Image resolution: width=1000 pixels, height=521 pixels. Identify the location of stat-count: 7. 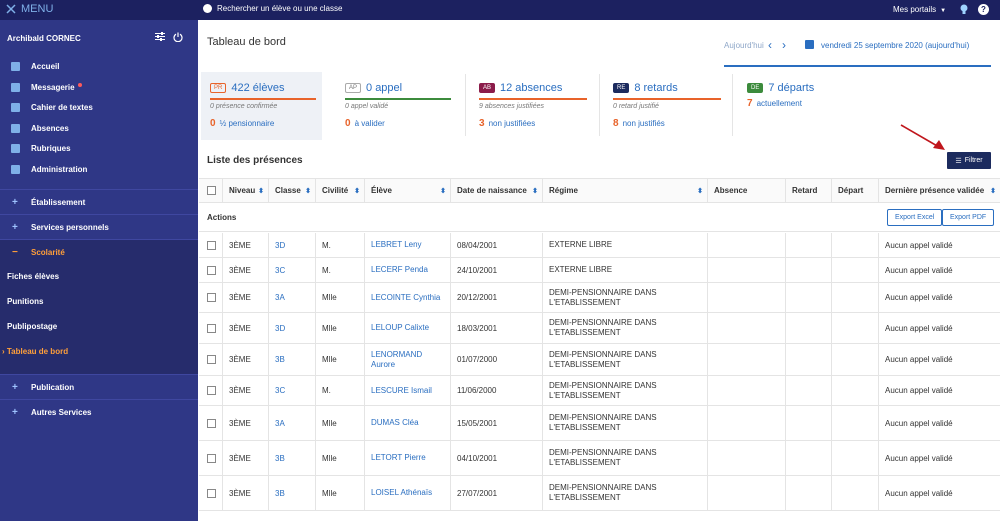
(750, 103).